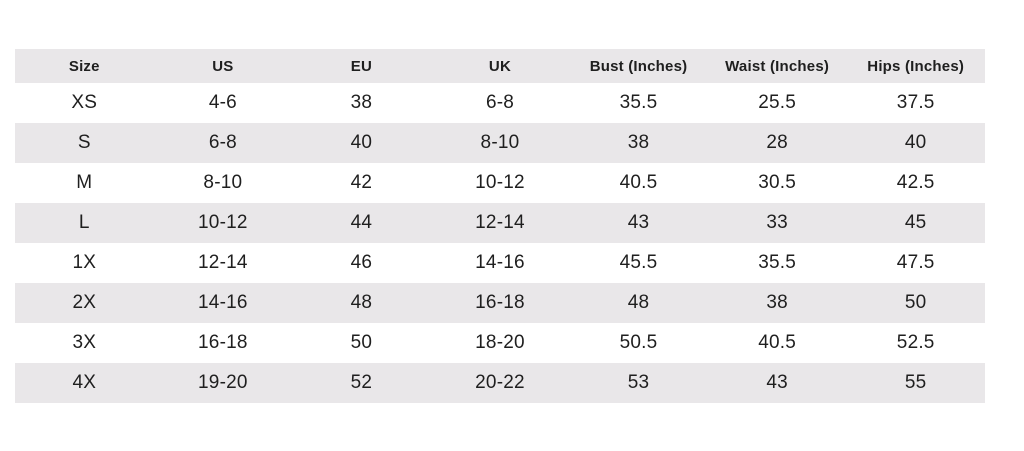 Image resolution: width=1024 pixels, height=451 pixels. I want to click on cell-s-us: 6-8, so click(223, 143).